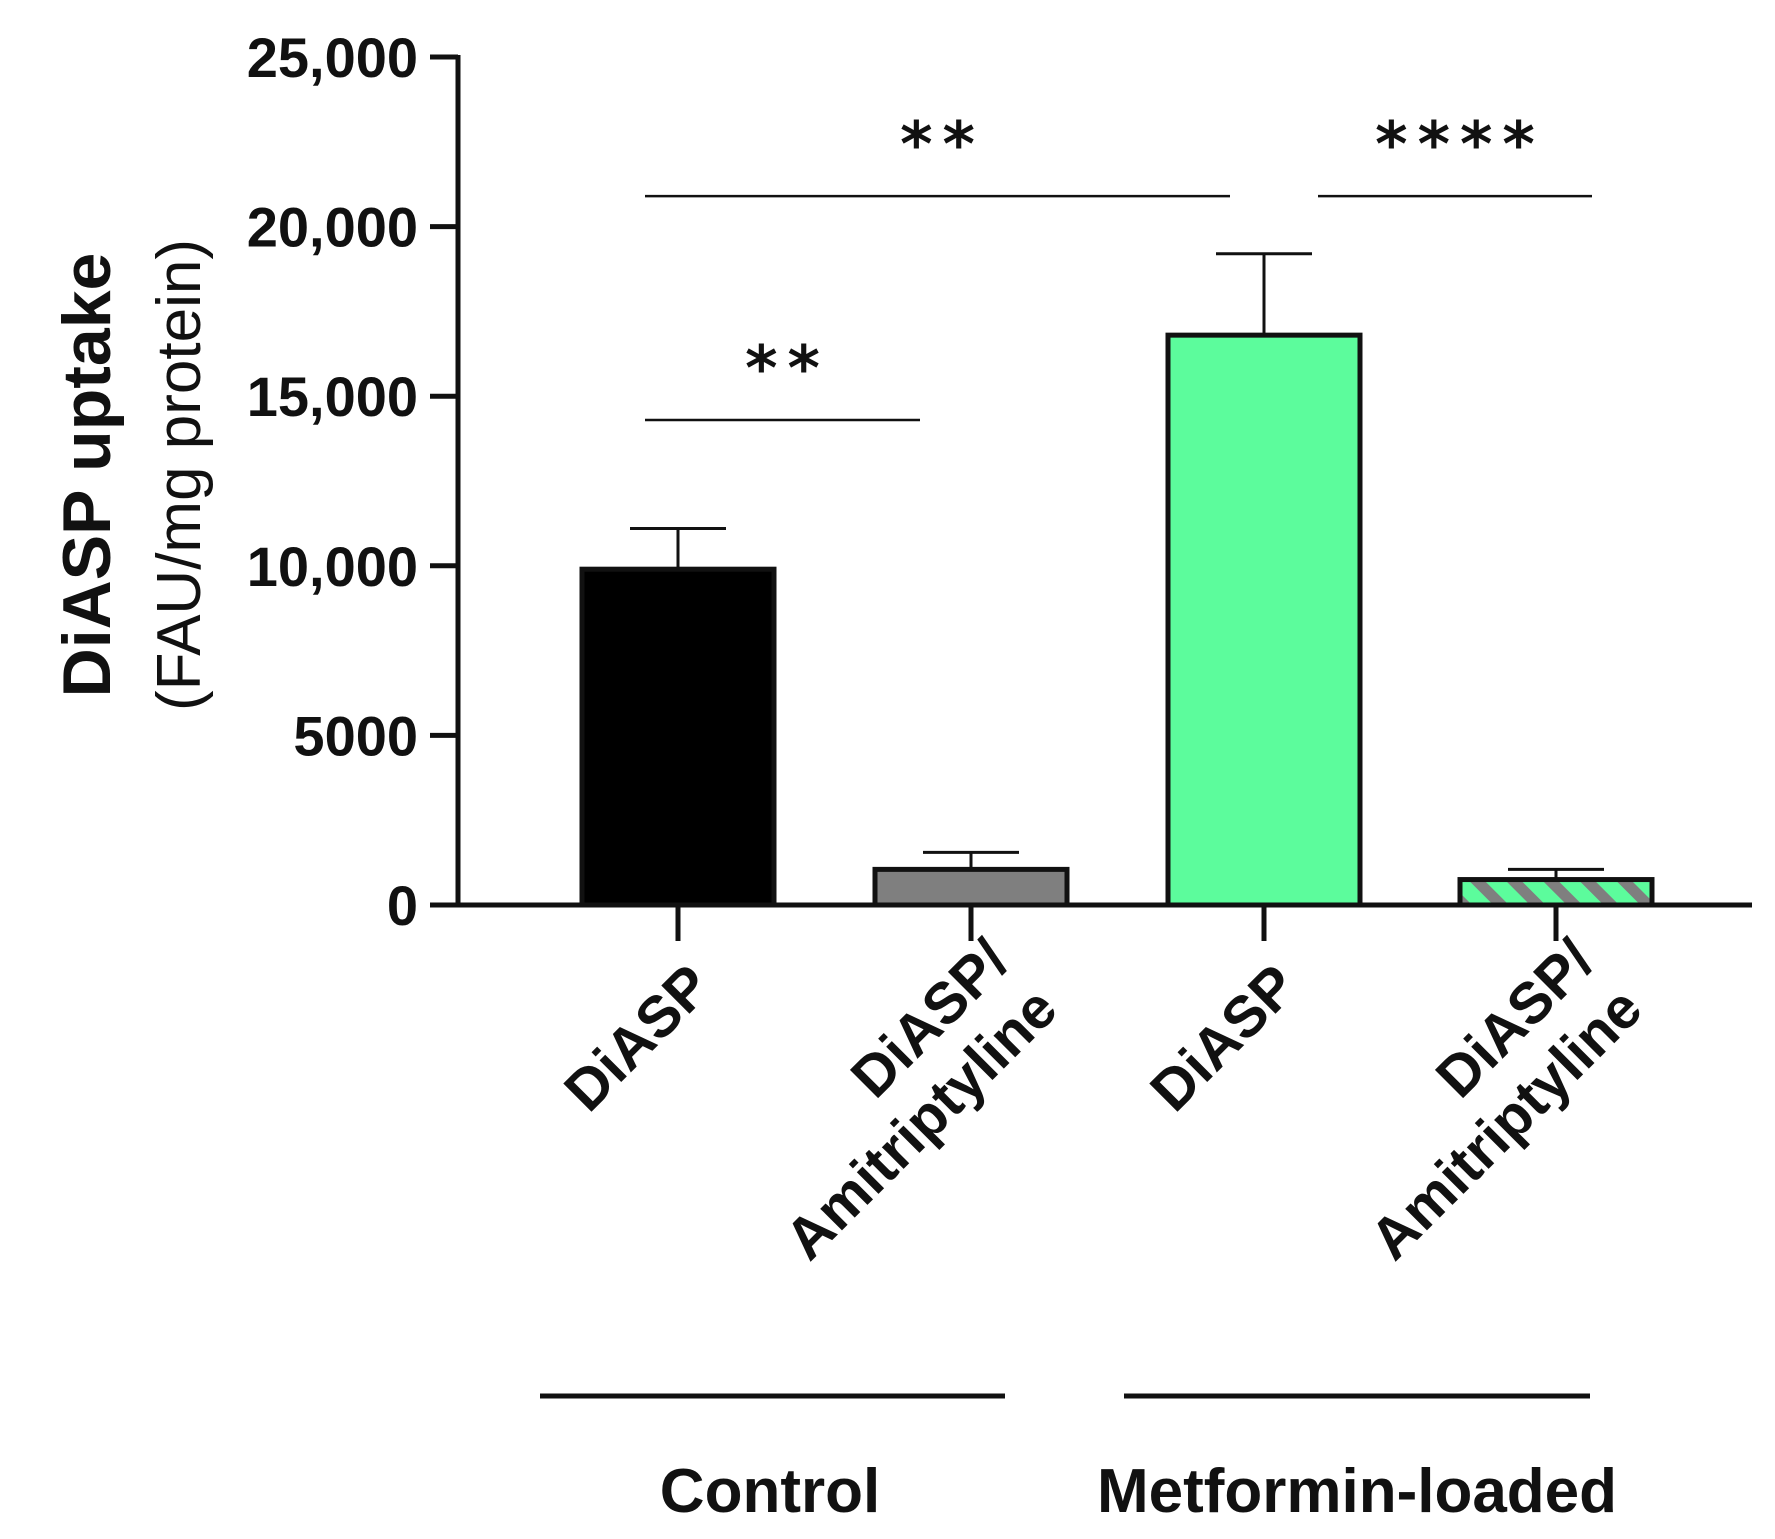 The height and width of the screenshot is (1539, 1775). What do you see at coordinates (770, 1491) in the screenshot?
I see `group-label: Control` at bounding box center [770, 1491].